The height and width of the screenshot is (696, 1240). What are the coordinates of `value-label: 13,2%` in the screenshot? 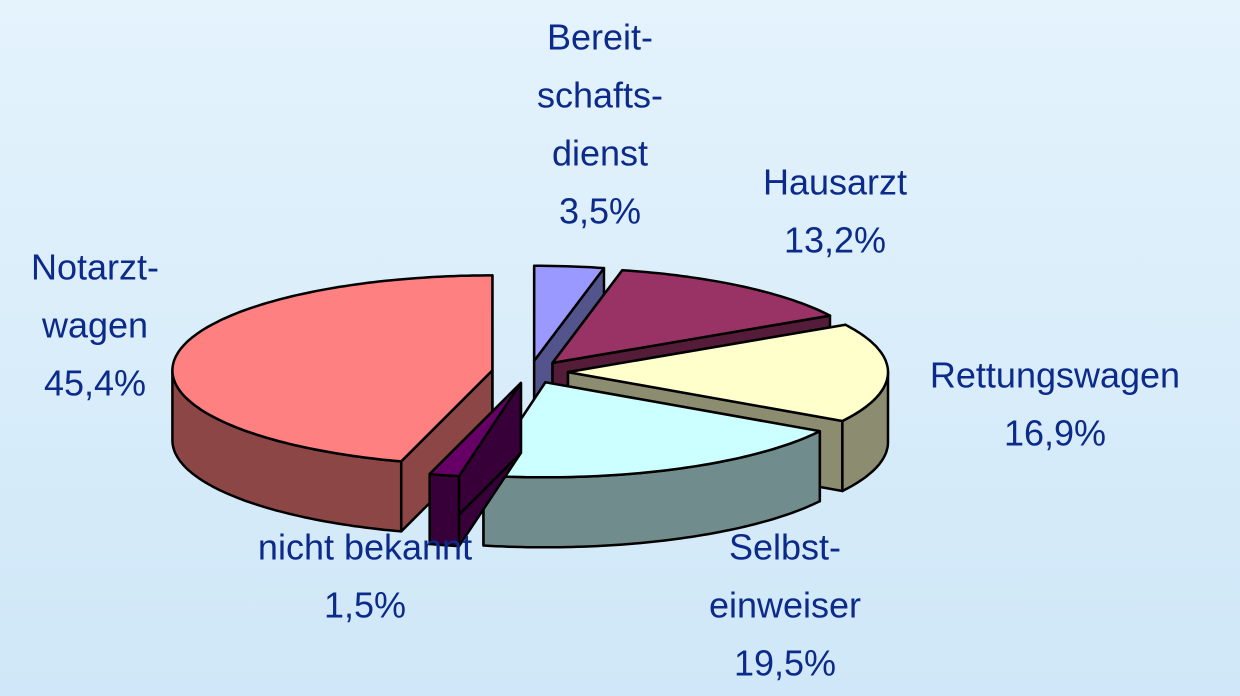 It's located at (835, 240).